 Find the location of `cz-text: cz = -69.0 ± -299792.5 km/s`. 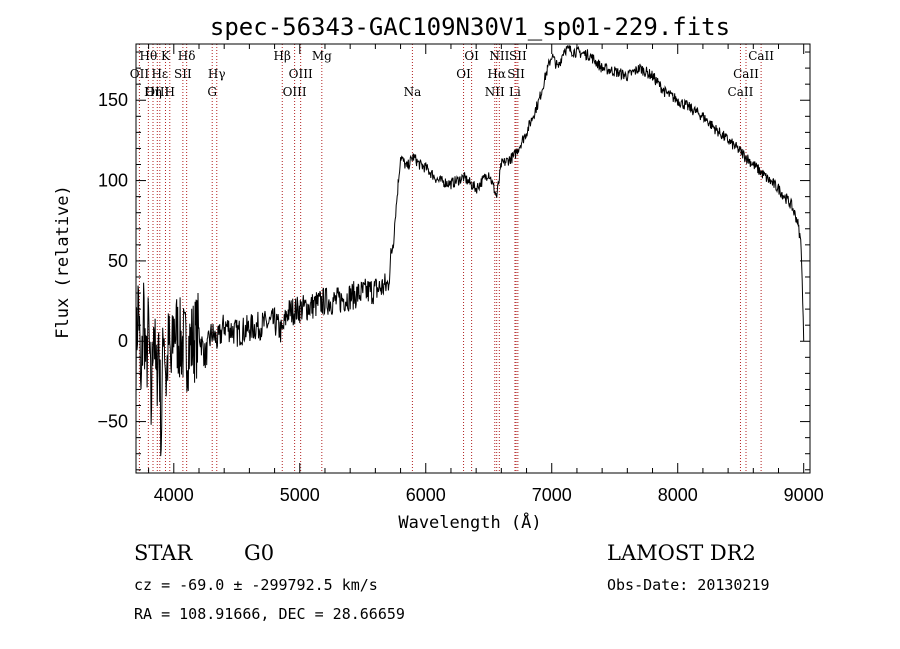

cz-text: cz = -69.0 ± -299792.5 km/s is located at coordinates (256, 585).